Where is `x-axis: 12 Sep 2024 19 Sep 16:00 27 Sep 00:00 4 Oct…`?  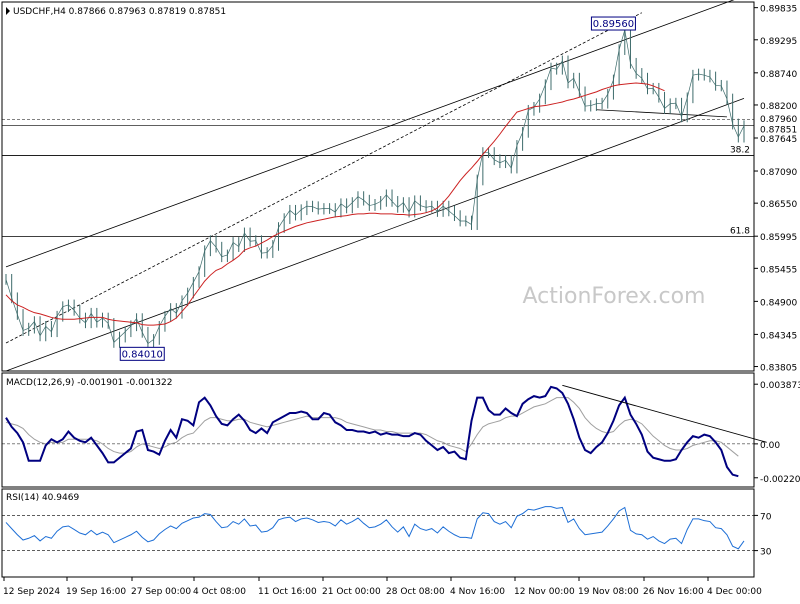
x-axis: 12 Sep 2024 19 Sep 16:00 27 Sep 00:00 4 Oct… is located at coordinates (382, 587).